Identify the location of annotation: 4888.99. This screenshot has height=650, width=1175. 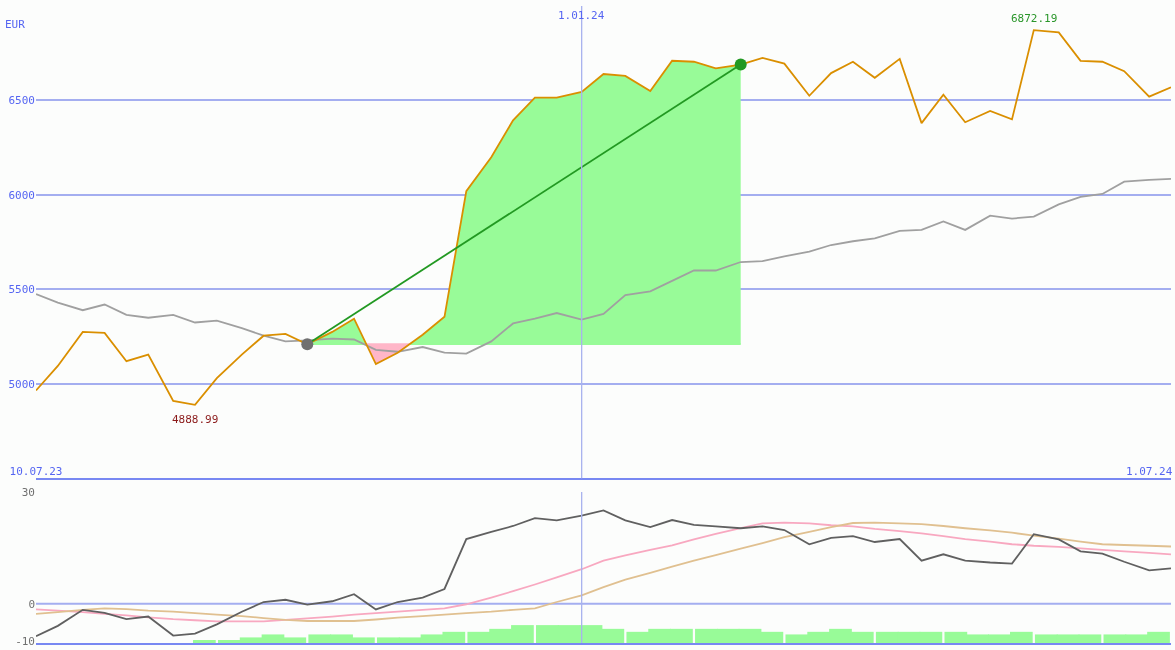
(195, 419).